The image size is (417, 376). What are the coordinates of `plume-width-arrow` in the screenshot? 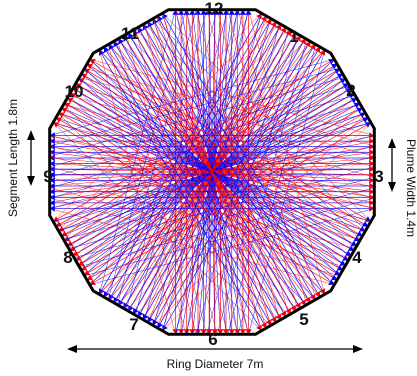 It's located at (392, 165).